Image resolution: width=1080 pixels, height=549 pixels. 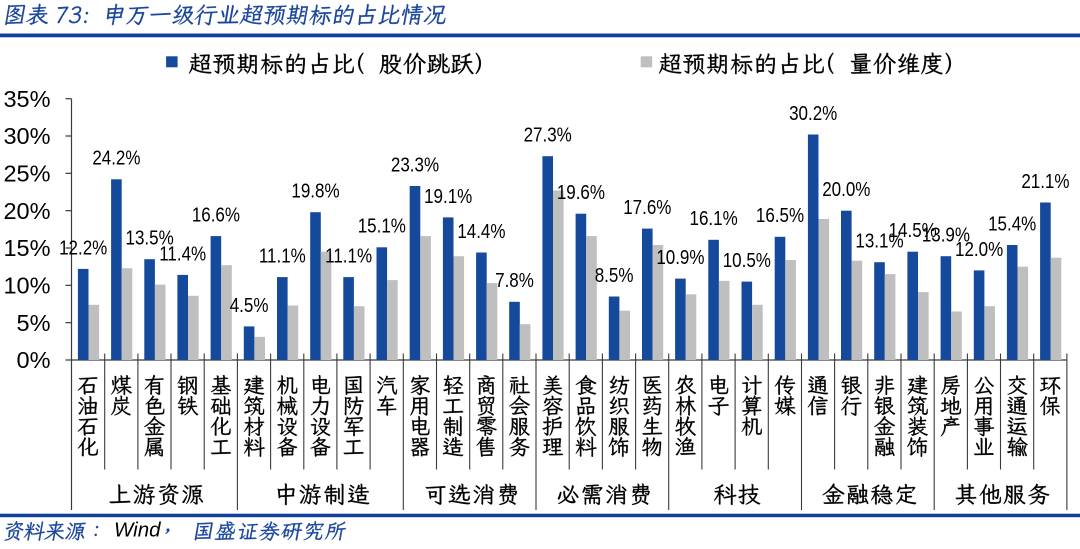 What do you see at coordinates (714, 218) in the screenshot?
I see `svg-text: 16.1%` at bounding box center [714, 218].